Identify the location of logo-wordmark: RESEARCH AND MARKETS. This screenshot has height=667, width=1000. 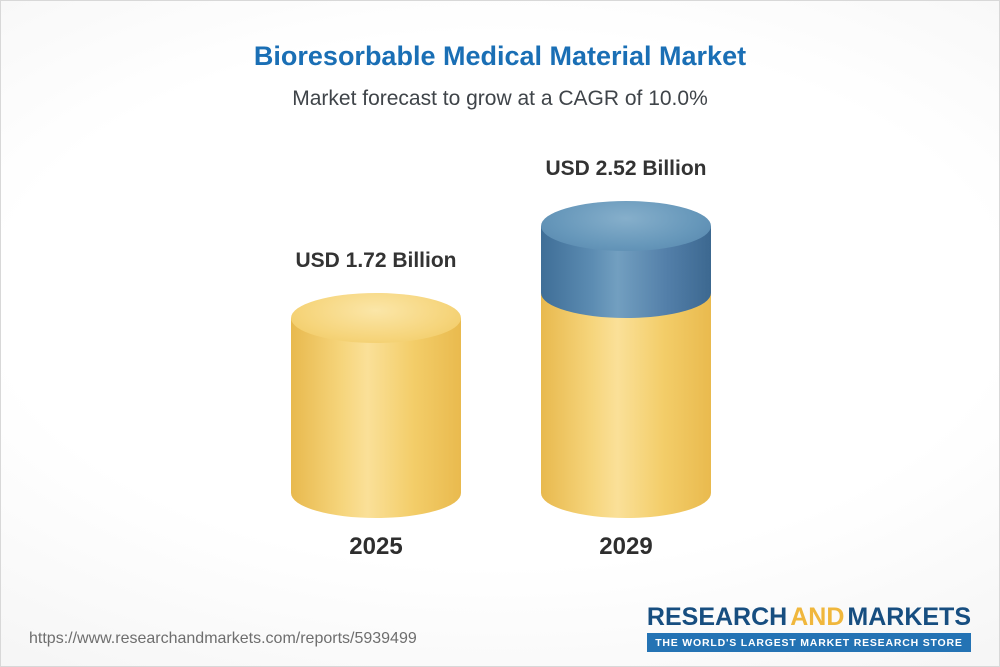
(809, 617).